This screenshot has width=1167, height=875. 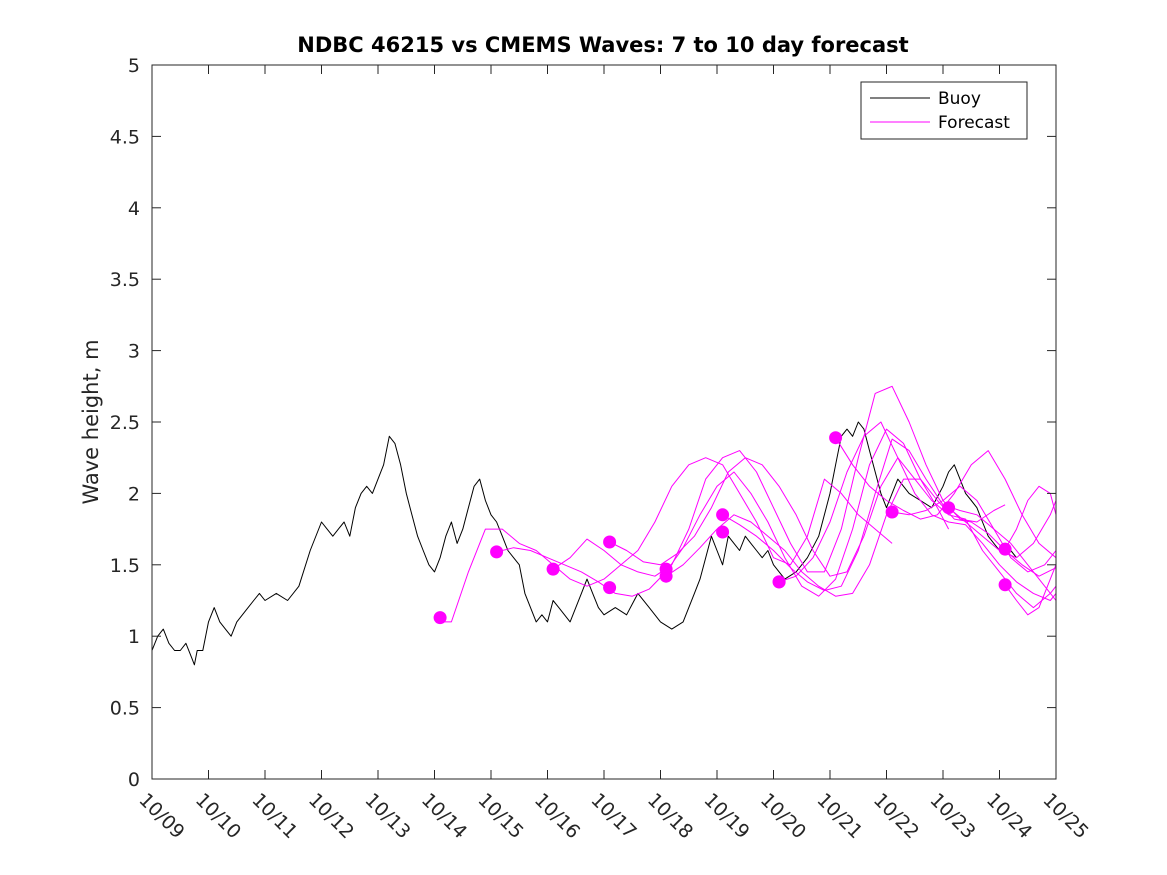 I want to click on legend: Buoy Forecast, so click(x=944, y=110).